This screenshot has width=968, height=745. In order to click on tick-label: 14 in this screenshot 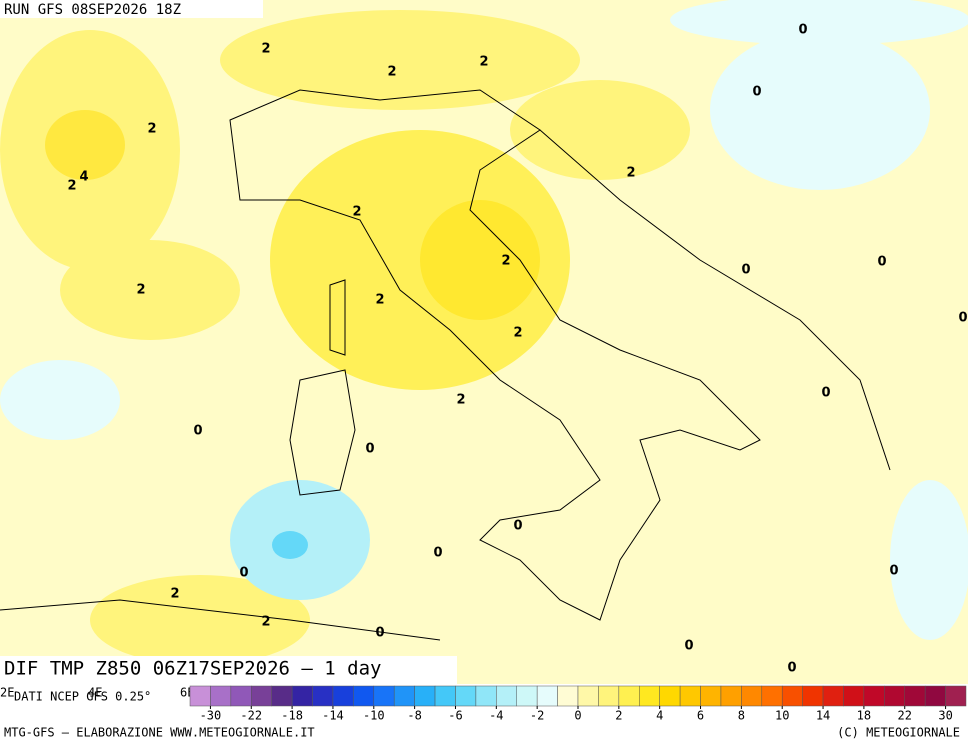, I will do `click(823, 716)`.